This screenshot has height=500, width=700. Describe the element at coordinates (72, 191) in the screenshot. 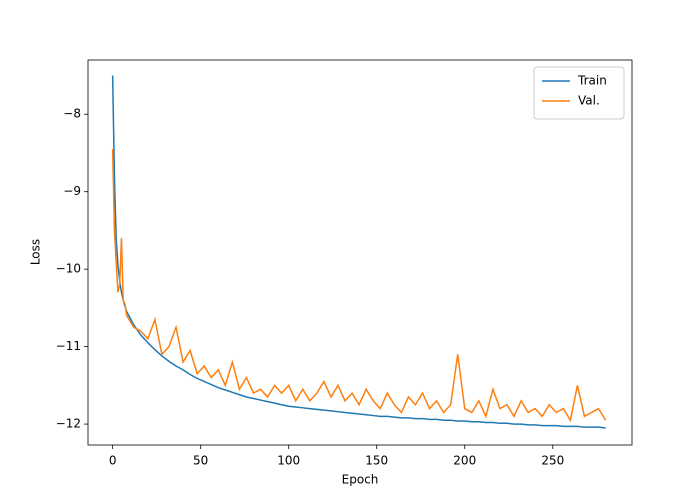

I see `y-tick-label: −9` at that location.